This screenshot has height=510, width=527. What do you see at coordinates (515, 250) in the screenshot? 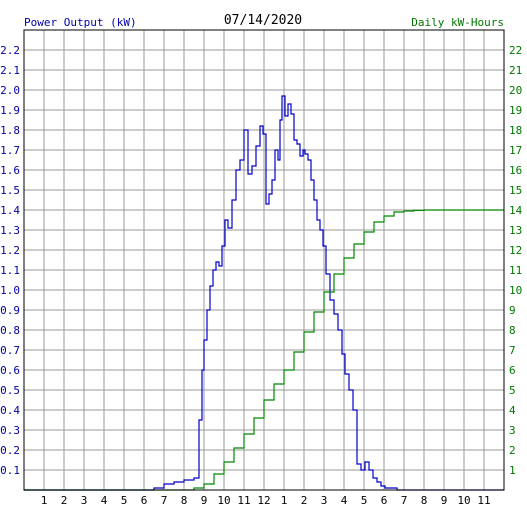
I see `right-tick-label: 12` at bounding box center [515, 250].